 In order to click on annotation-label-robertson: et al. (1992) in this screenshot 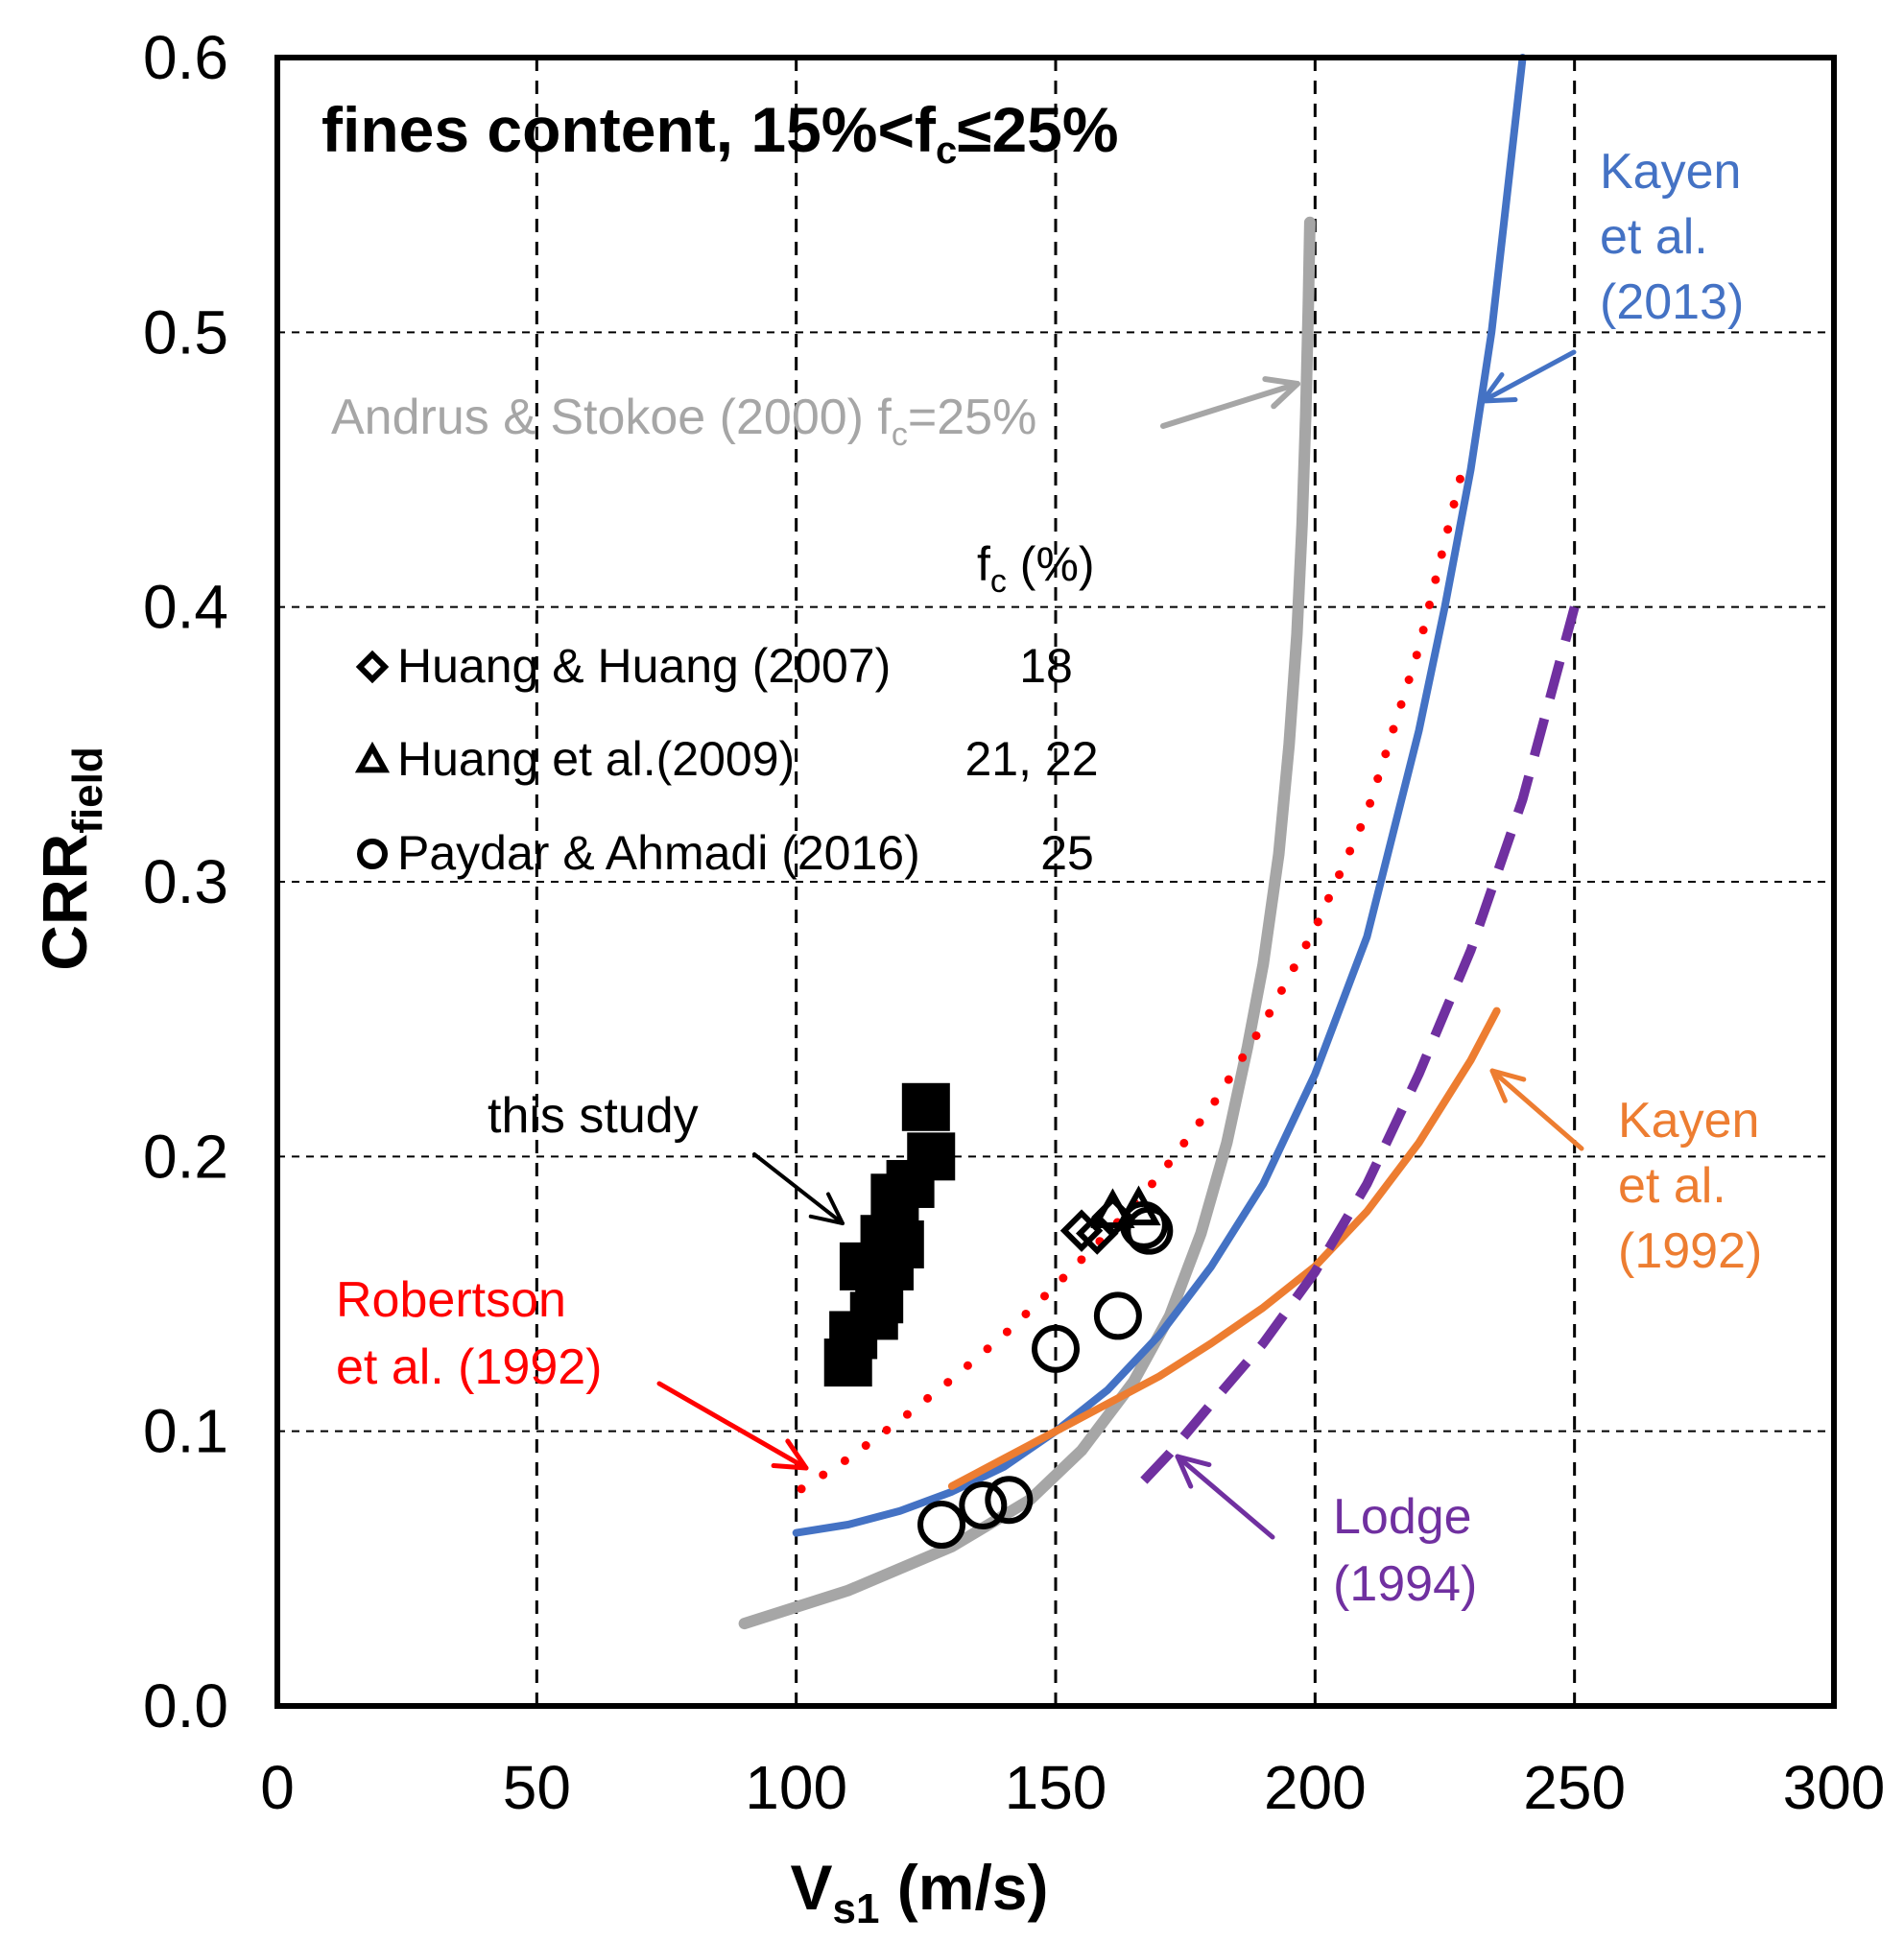, I will do `click(470, 1367)`.